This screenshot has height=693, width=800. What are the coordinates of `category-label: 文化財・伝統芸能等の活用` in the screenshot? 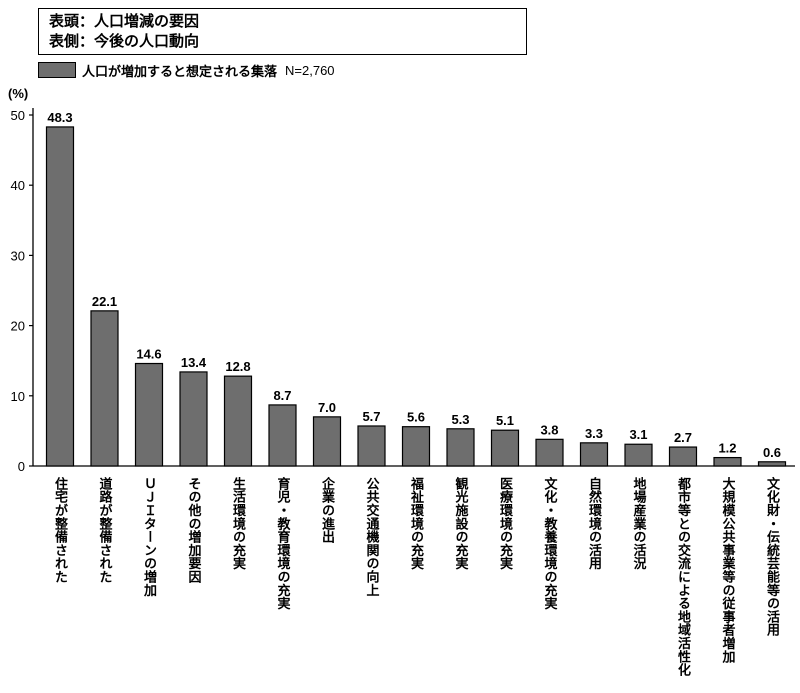 It's located at (772, 557).